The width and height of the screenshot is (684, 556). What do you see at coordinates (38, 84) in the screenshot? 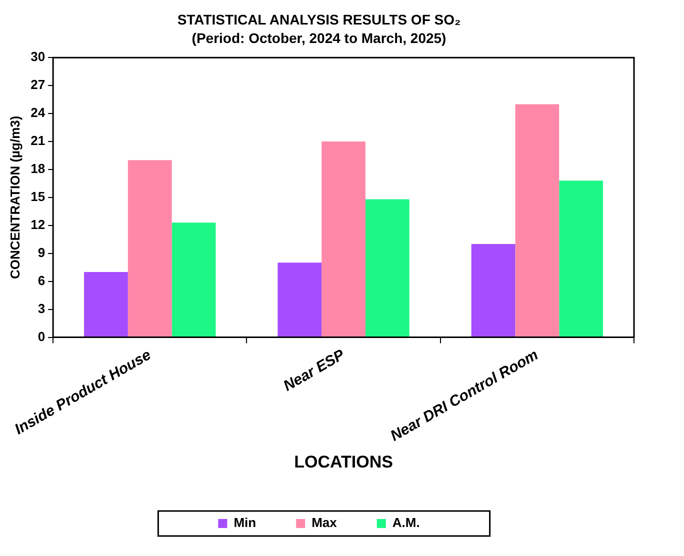
I see `y-tick-label: 27` at bounding box center [38, 84].